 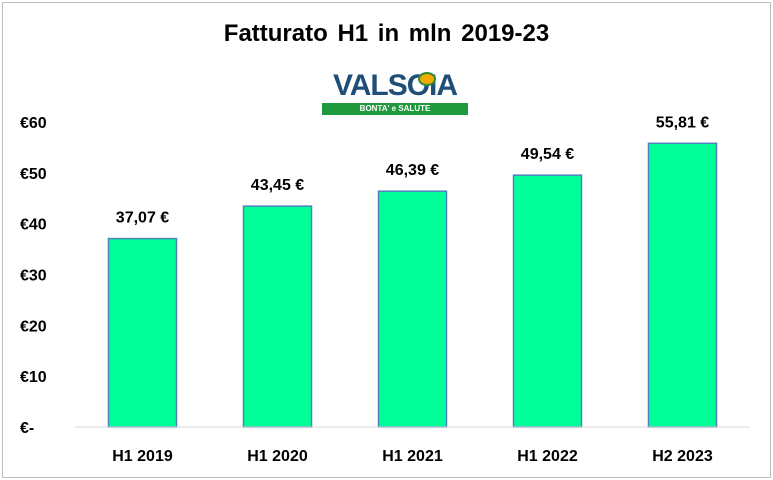 What do you see at coordinates (142, 456) in the screenshot?
I see `x-tick-label: H1 2019` at bounding box center [142, 456].